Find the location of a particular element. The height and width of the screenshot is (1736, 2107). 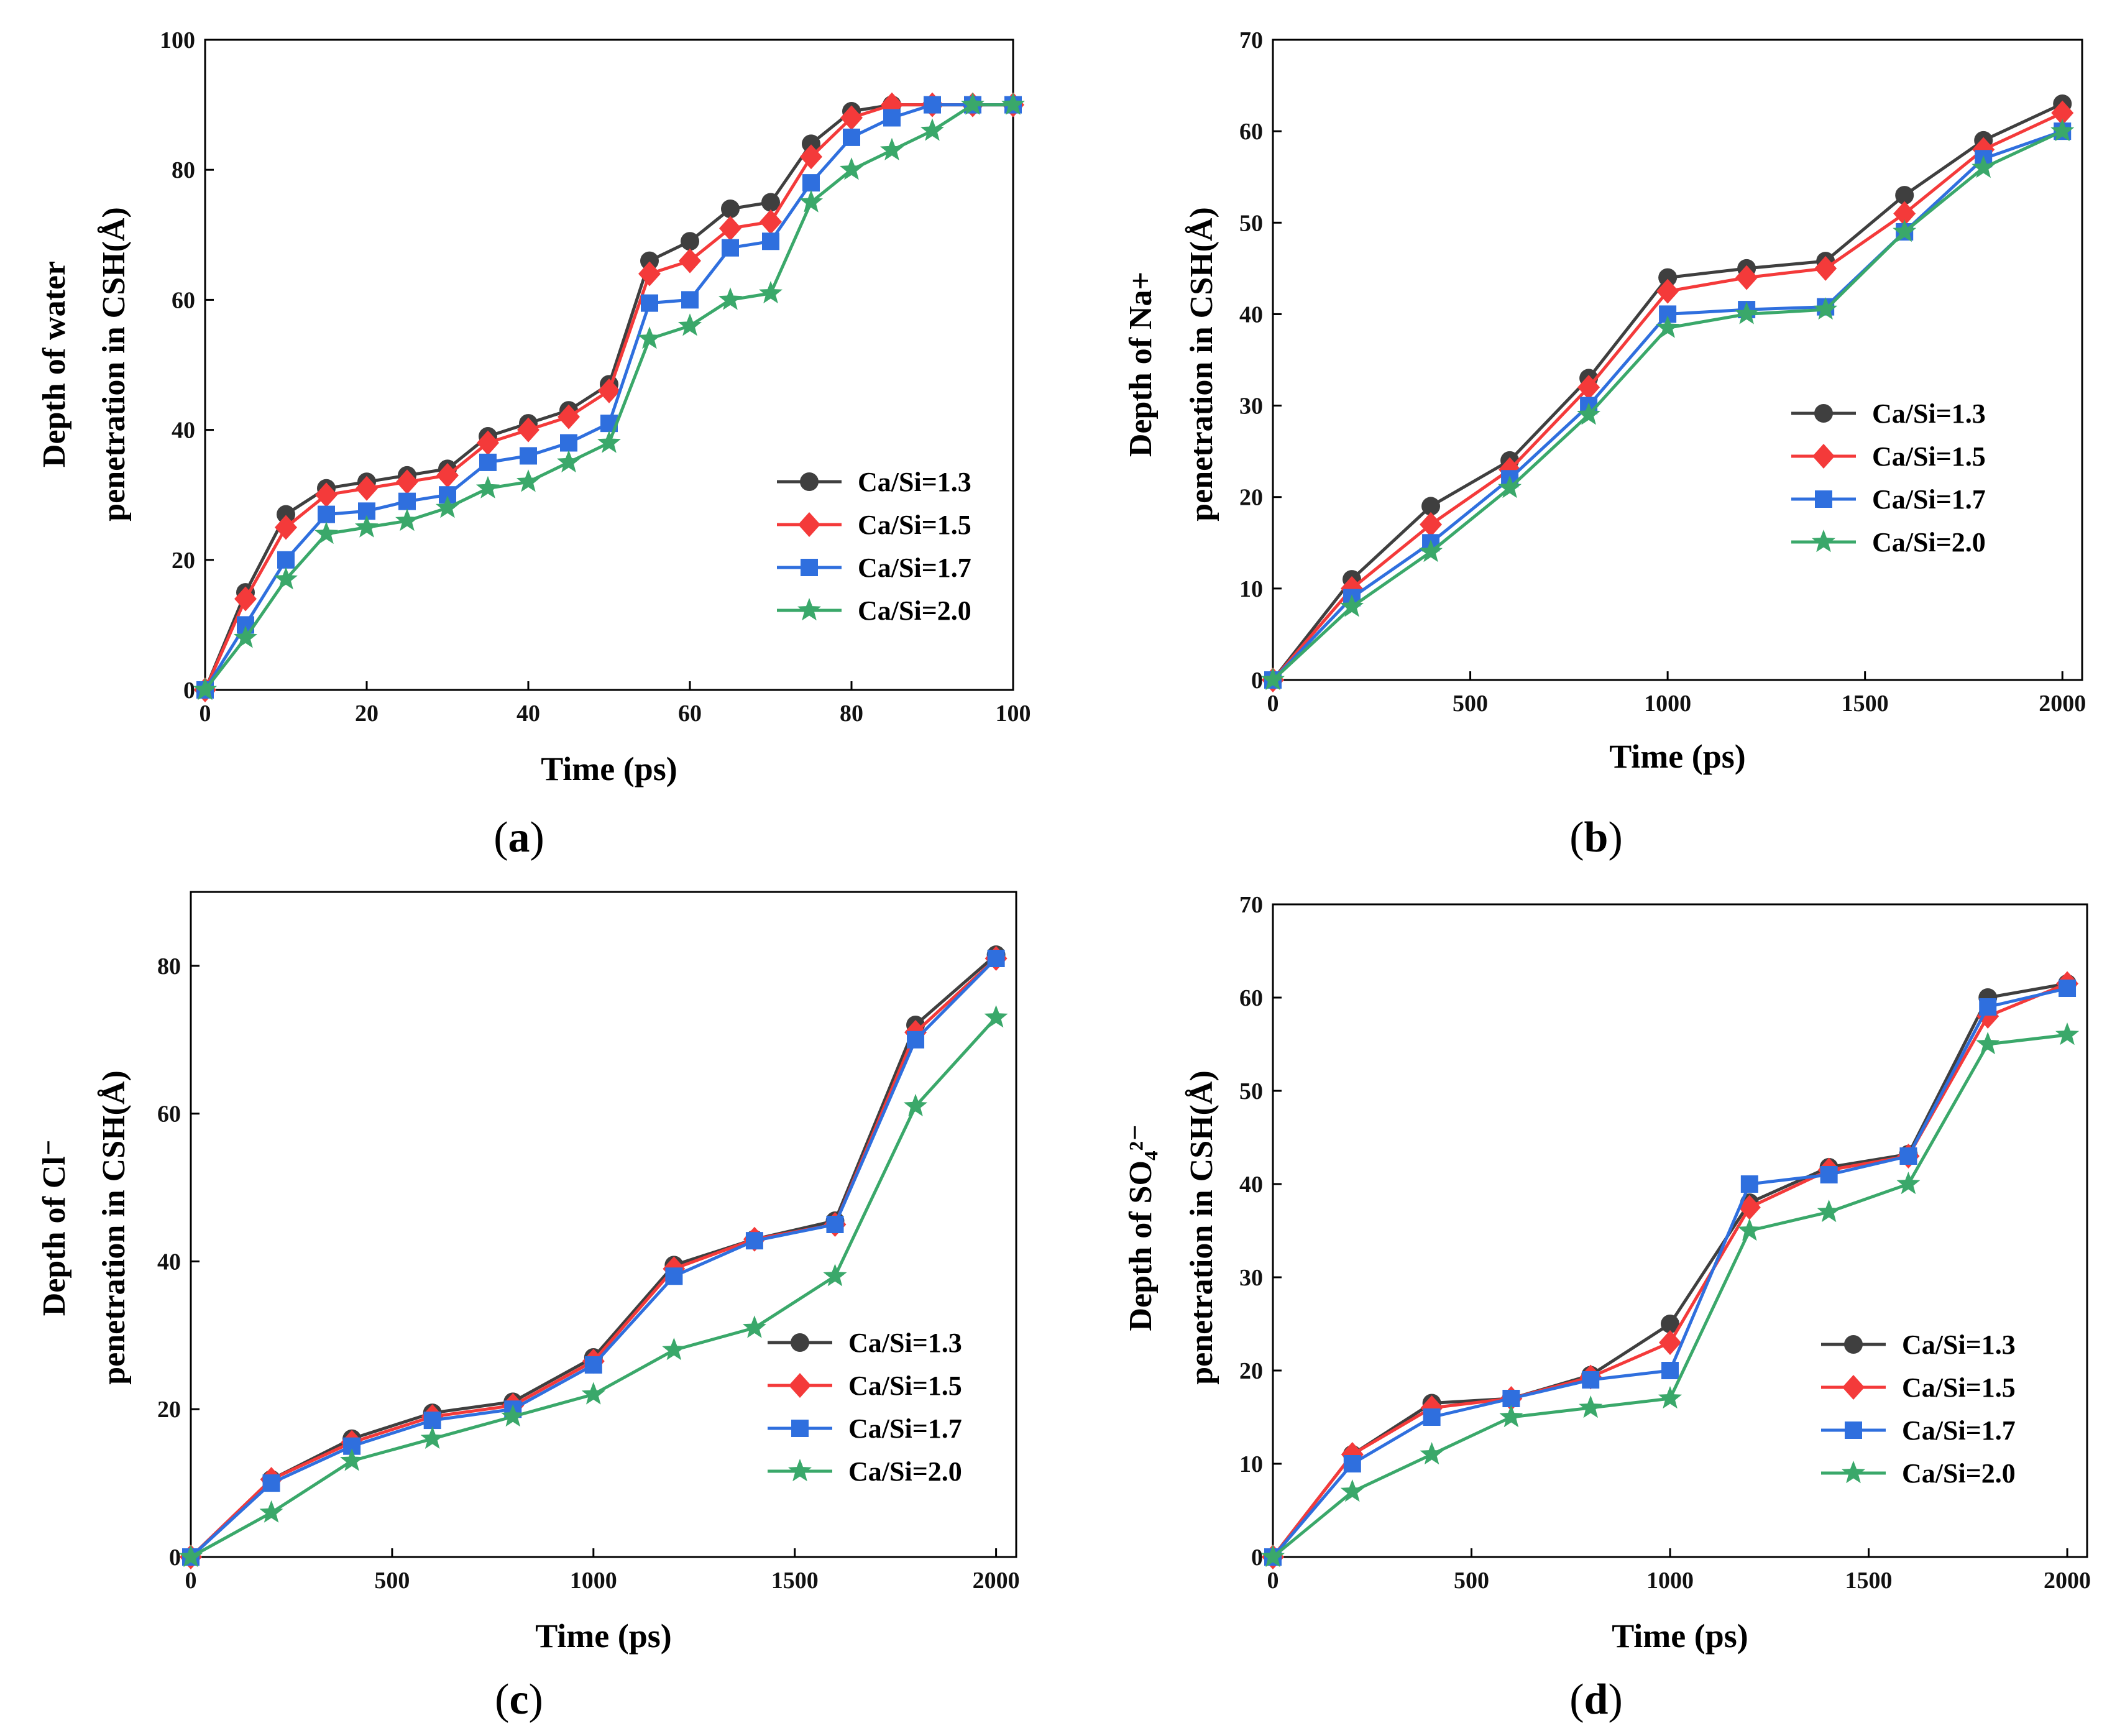

panel-label-b: (b) is located at coordinates (1596, 837).